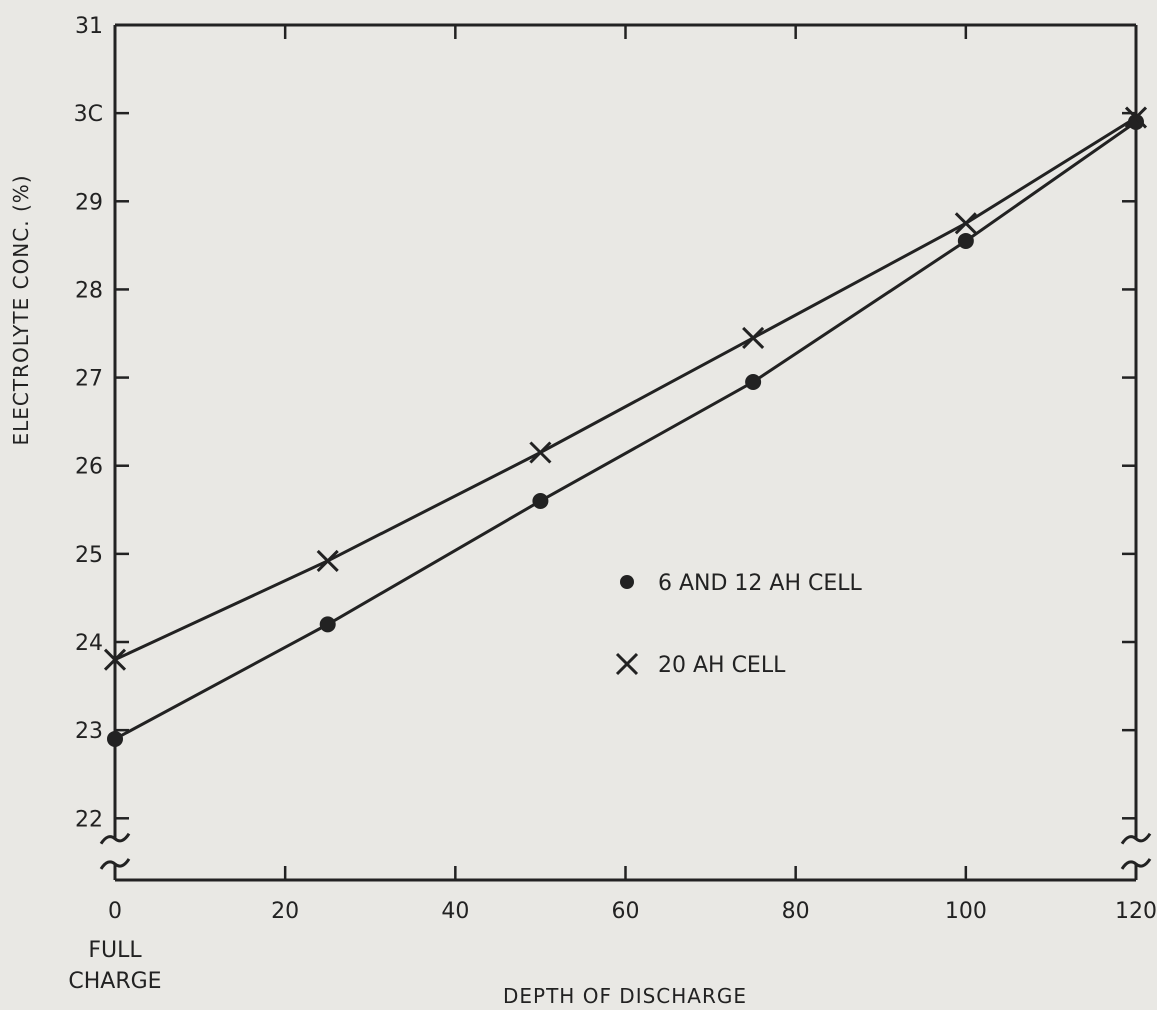  What do you see at coordinates (1136, 911) in the screenshot?
I see `x-tick-label: 120` at bounding box center [1136, 911].